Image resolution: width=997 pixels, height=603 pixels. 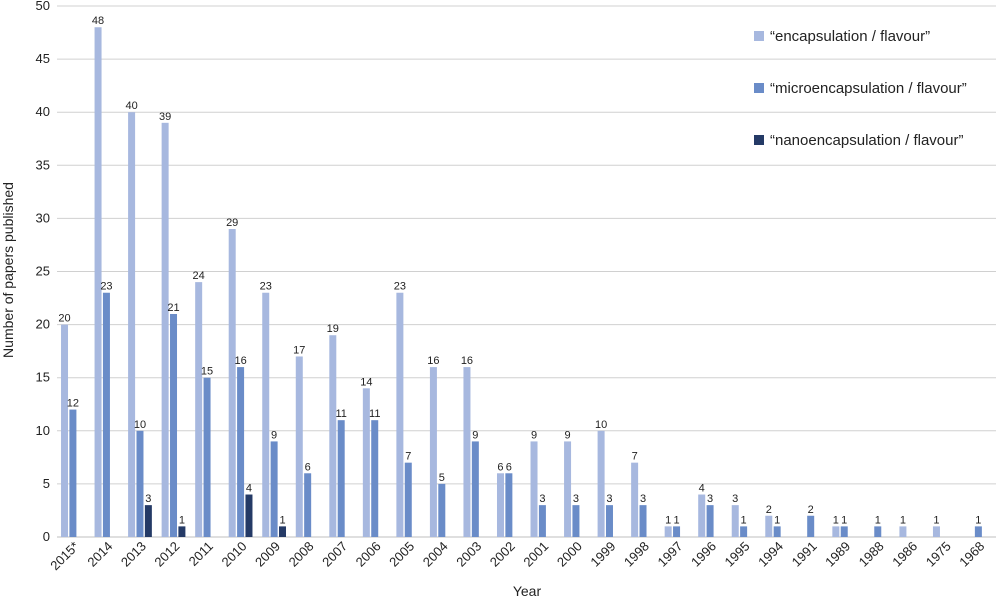 I want to click on bar-value-label: 23, so click(x=400, y=287).